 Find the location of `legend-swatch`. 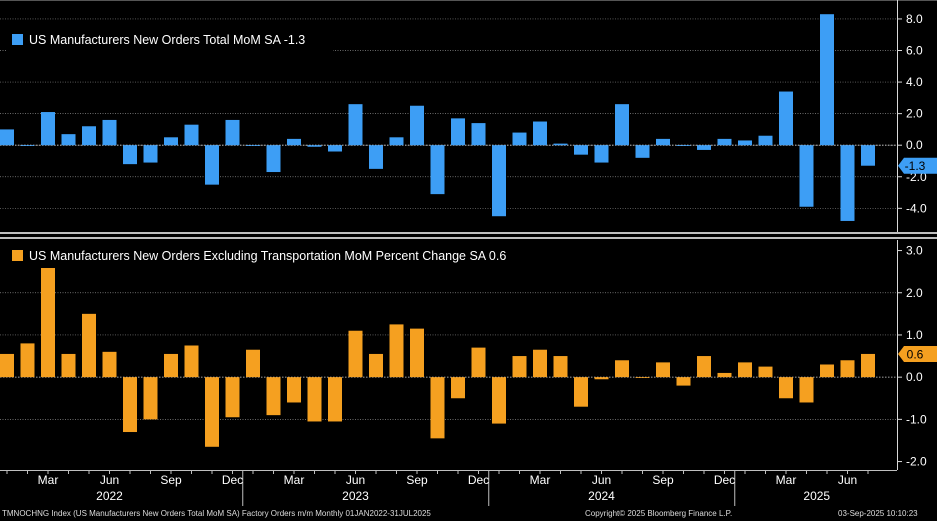

legend-swatch is located at coordinates (17, 39).